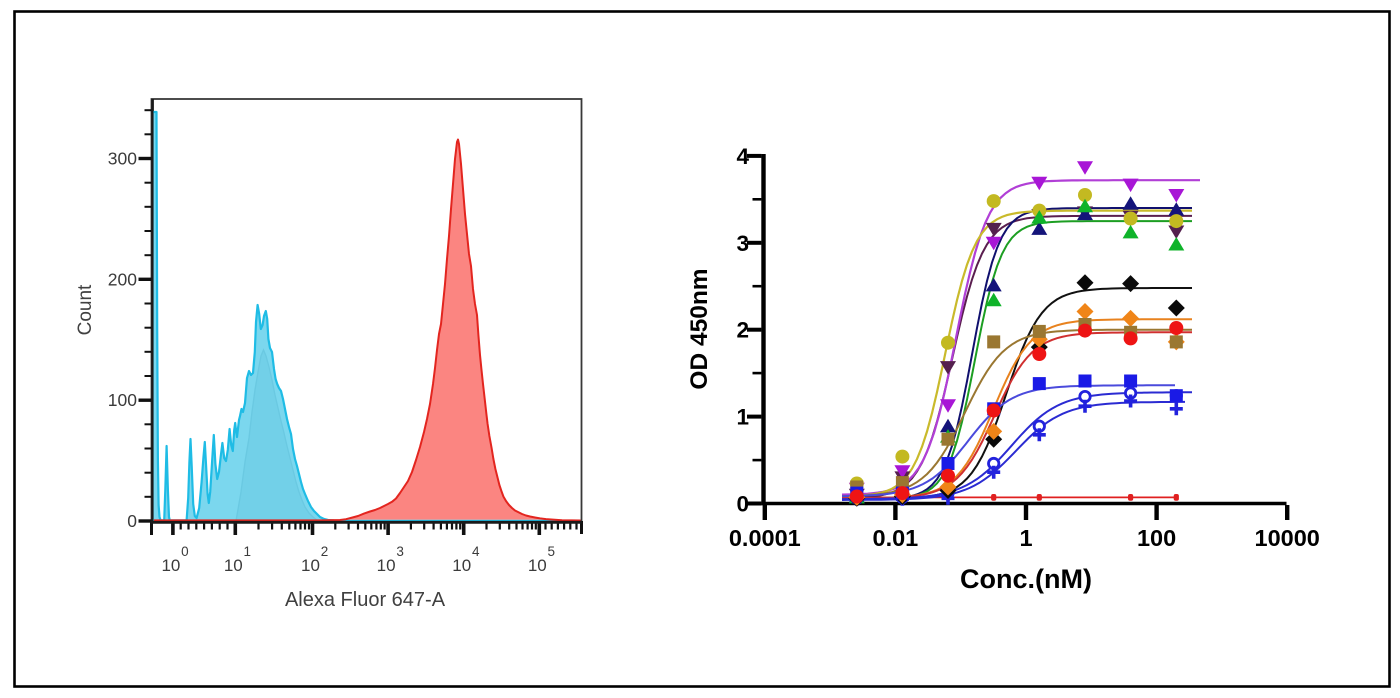 Image resolution: width=1400 pixels, height=698 pixels. Describe the element at coordinates (122, 279) in the screenshot. I see `svg-text: 200` at that location.